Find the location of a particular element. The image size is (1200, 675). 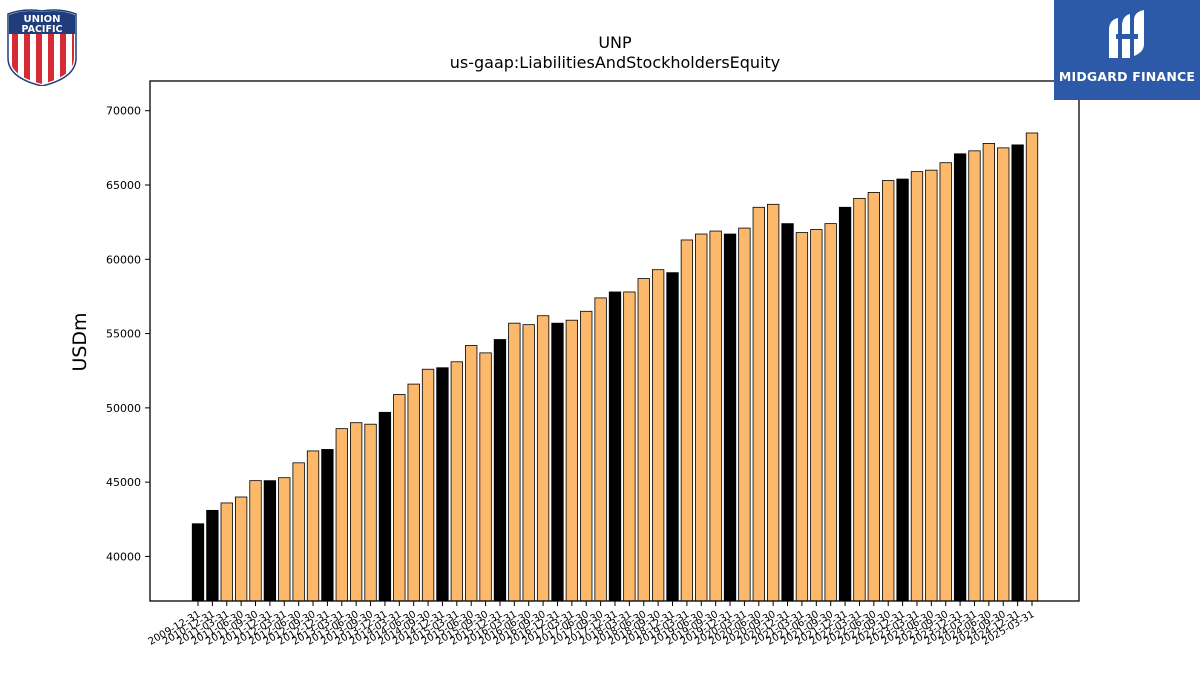

chart-title: UNP is located at coordinates (615, 42).